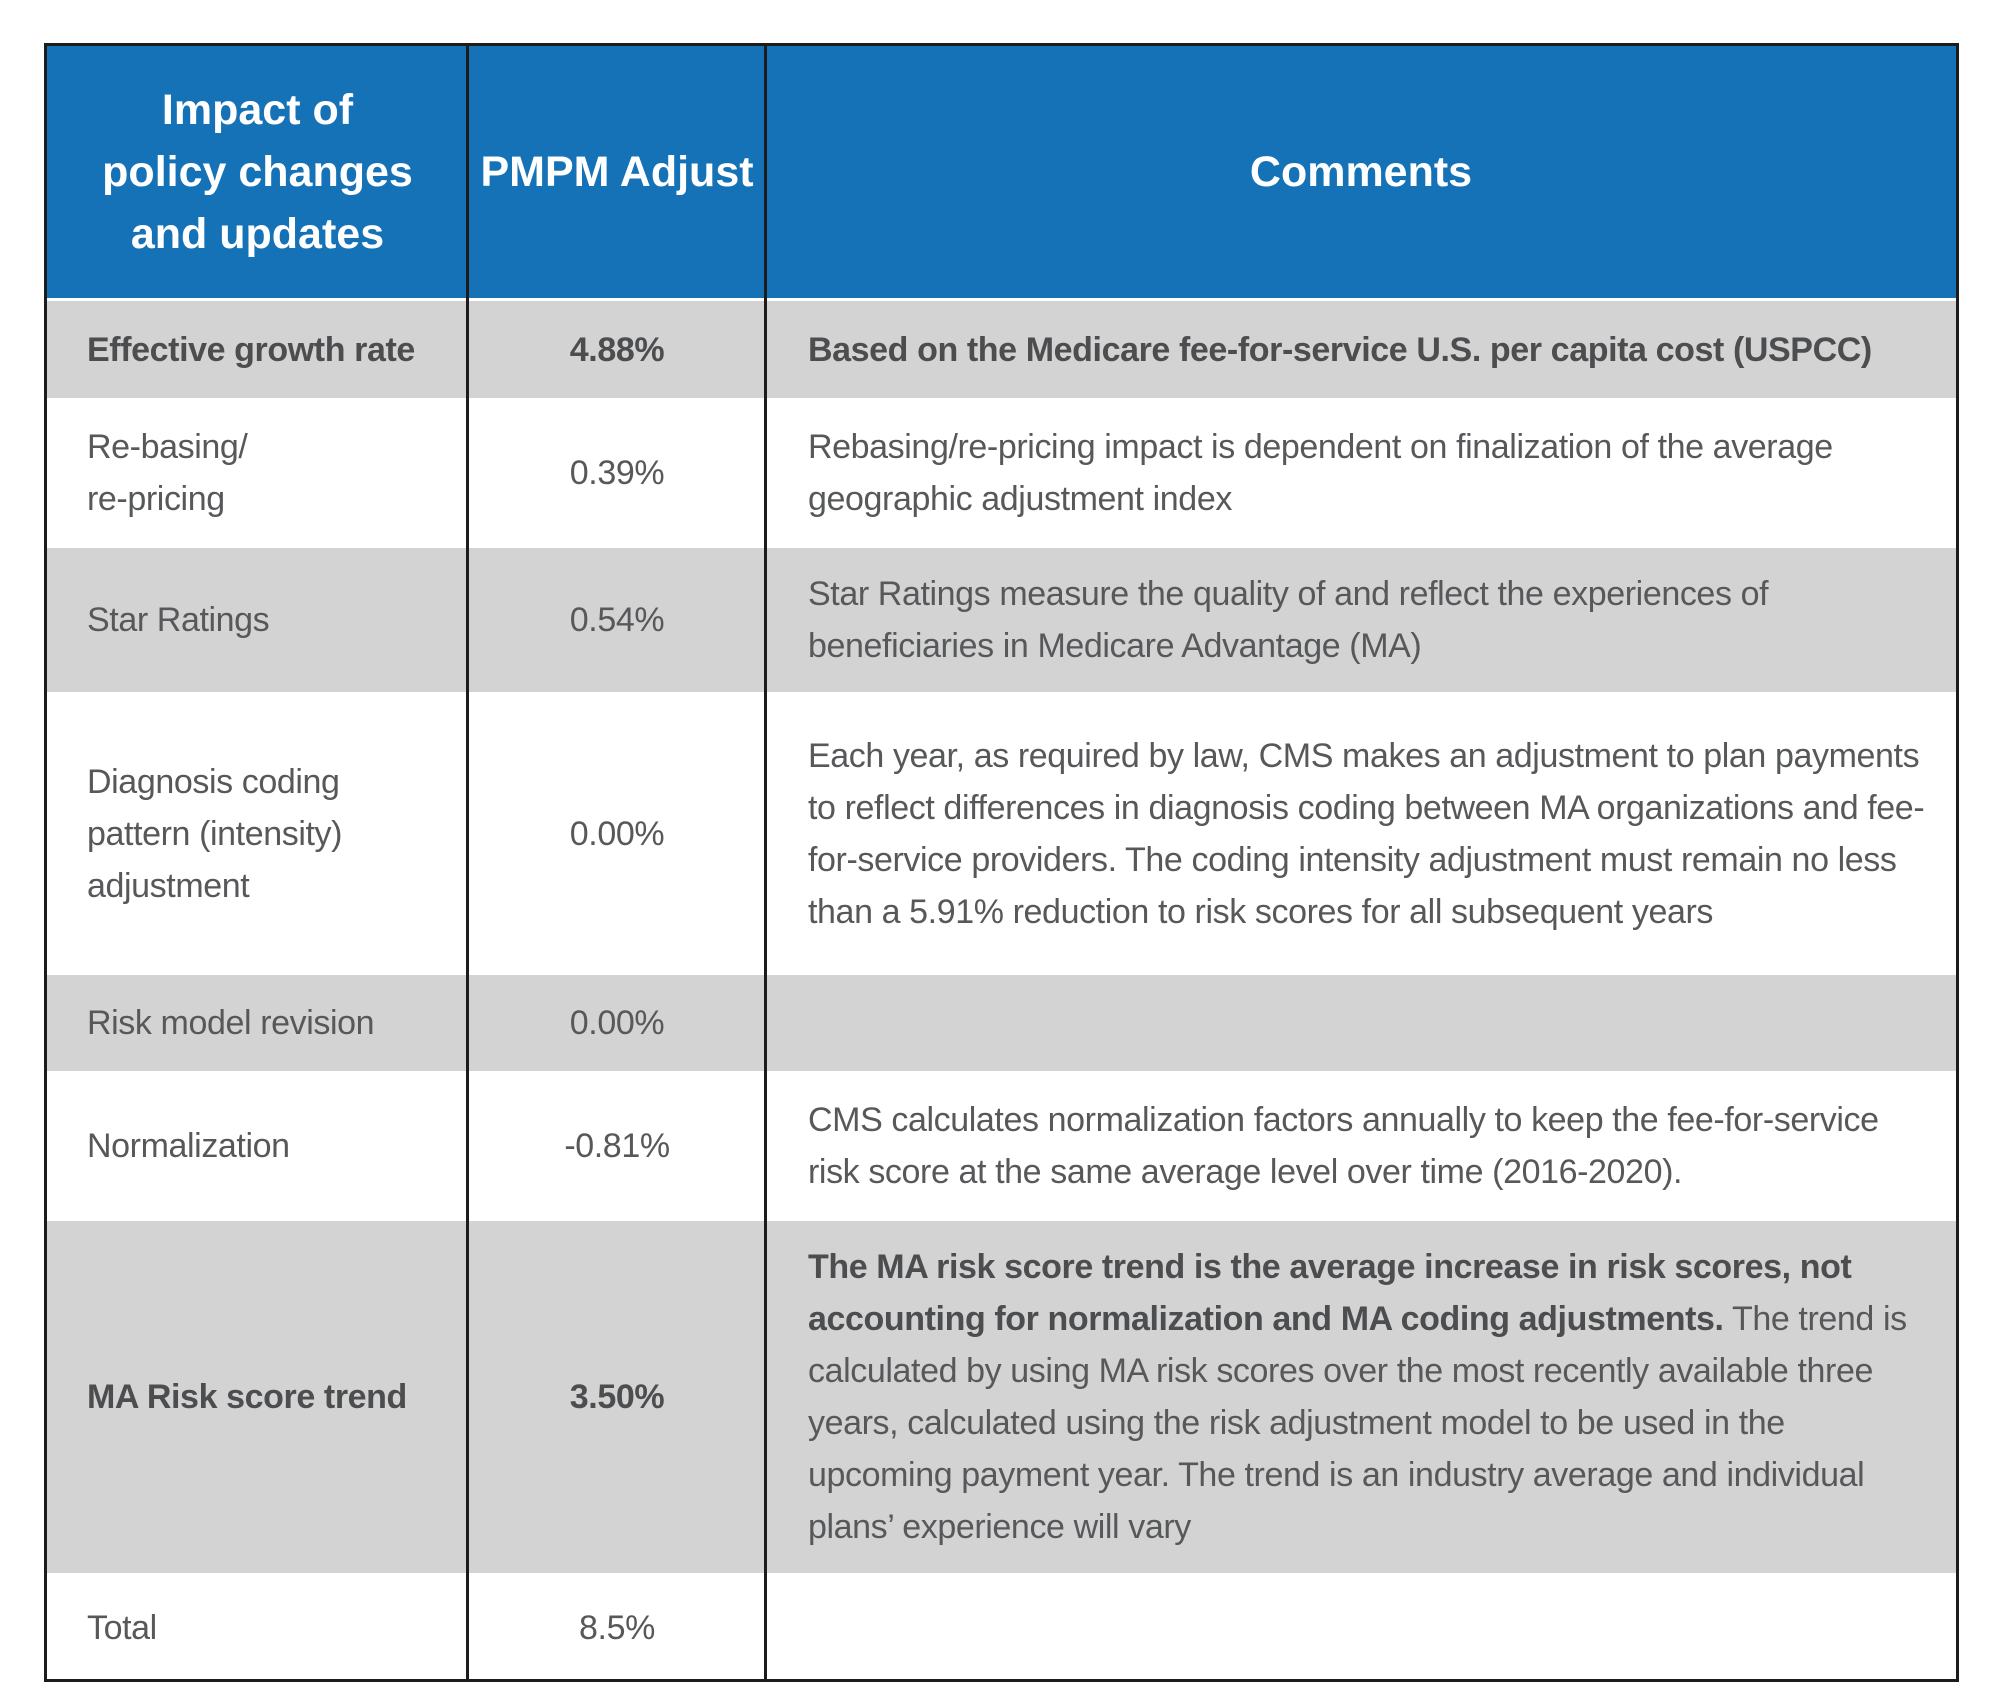 The height and width of the screenshot is (1682, 2000). I want to click on row-label: Star Ratings, so click(257, 620).